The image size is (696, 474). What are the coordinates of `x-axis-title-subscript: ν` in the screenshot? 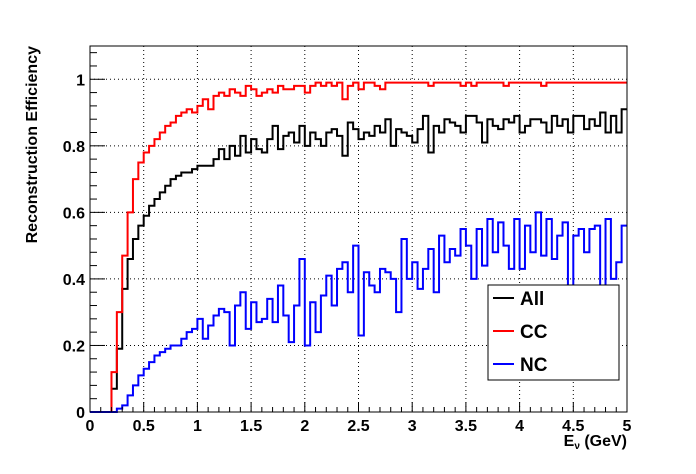 It's located at (577, 446).